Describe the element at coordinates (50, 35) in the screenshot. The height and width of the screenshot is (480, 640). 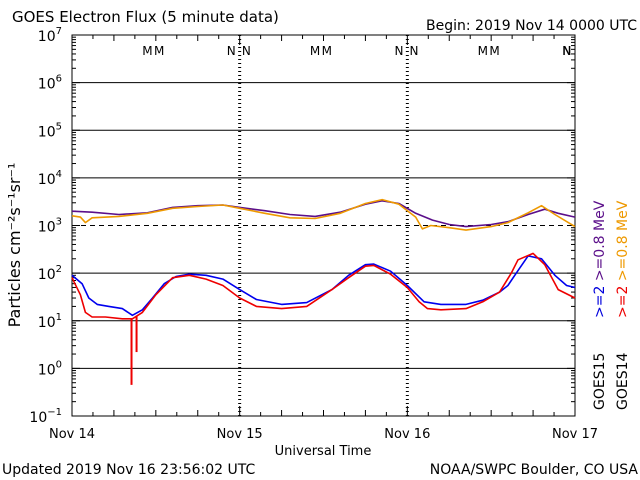
I see `y-tick-label: 10⁷` at that location.